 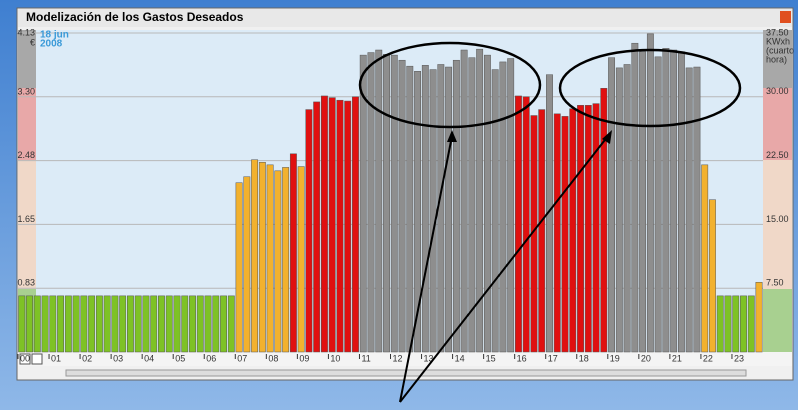 I want to click on x-tick-label: 04, so click(x=149, y=358).